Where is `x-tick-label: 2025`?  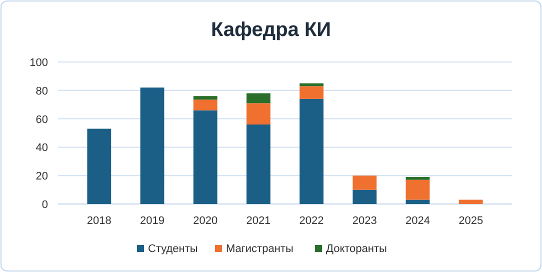
x-tick-label: 2025 is located at coordinates (471, 221).